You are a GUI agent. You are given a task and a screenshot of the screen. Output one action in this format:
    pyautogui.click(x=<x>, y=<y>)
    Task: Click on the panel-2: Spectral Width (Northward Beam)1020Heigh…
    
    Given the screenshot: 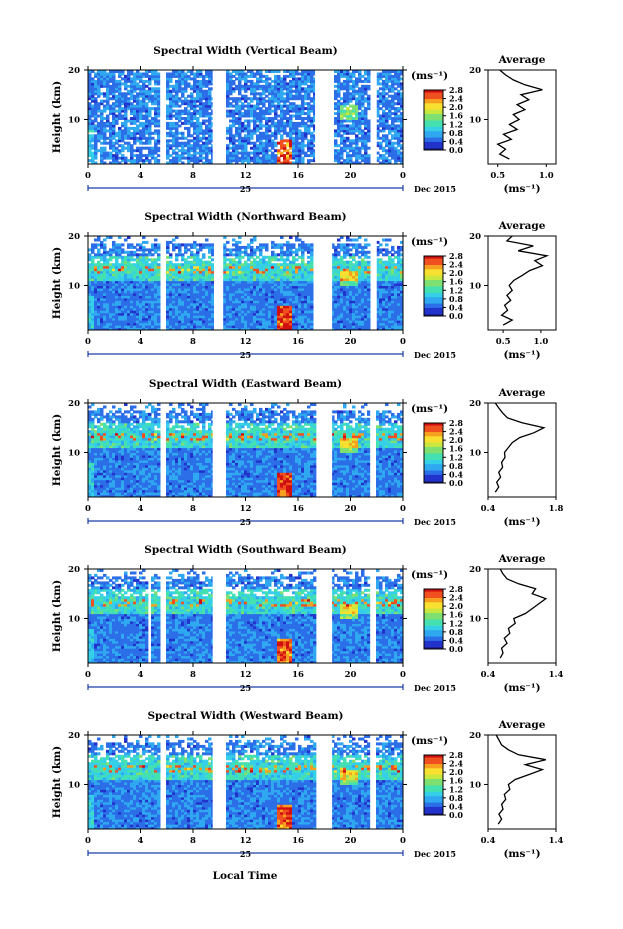 What is the action you would take?
    pyautogui.click(x=304, y=286)
    